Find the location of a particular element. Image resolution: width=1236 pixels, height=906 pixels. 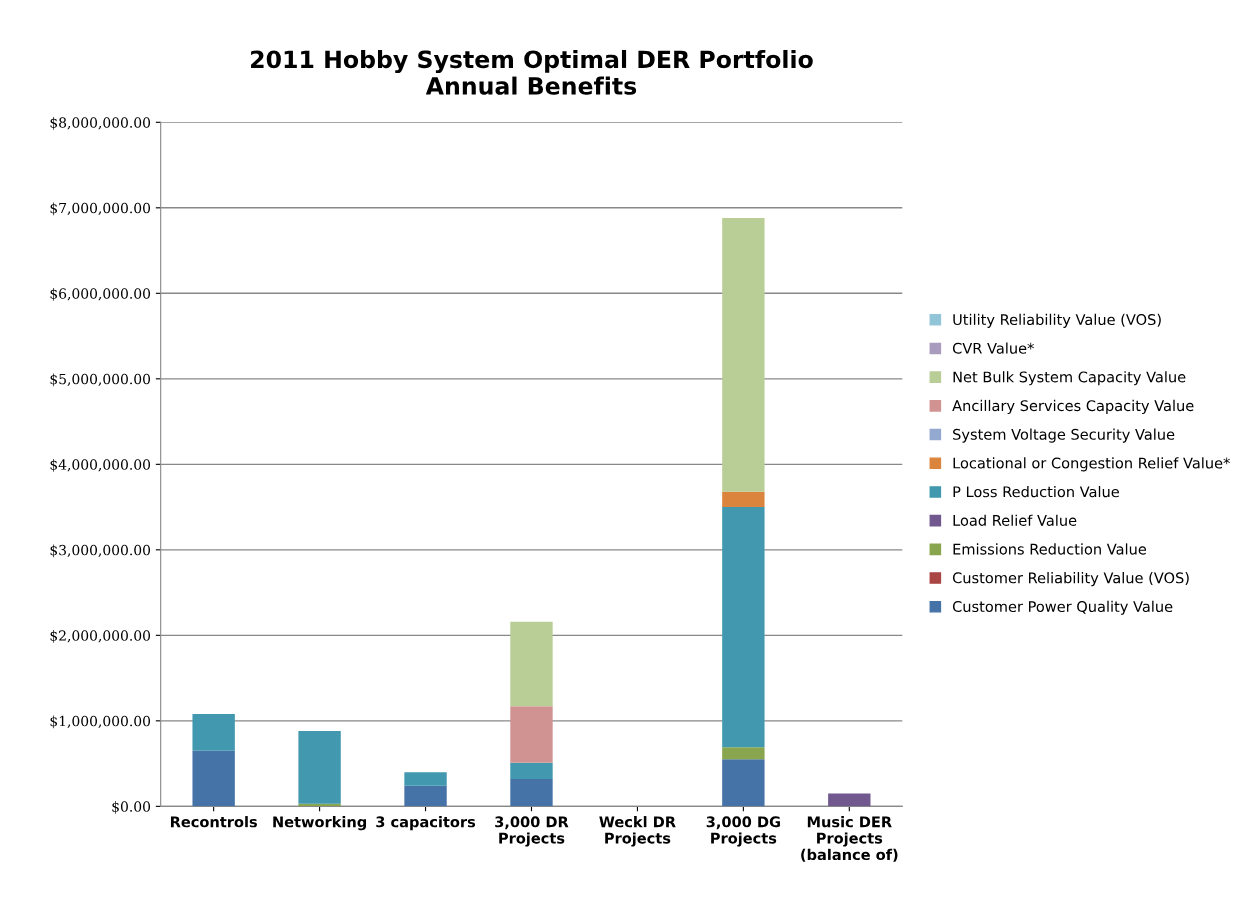

legend-label: Ancillary Services Capacity Value is located at coordinates (1073, 406).